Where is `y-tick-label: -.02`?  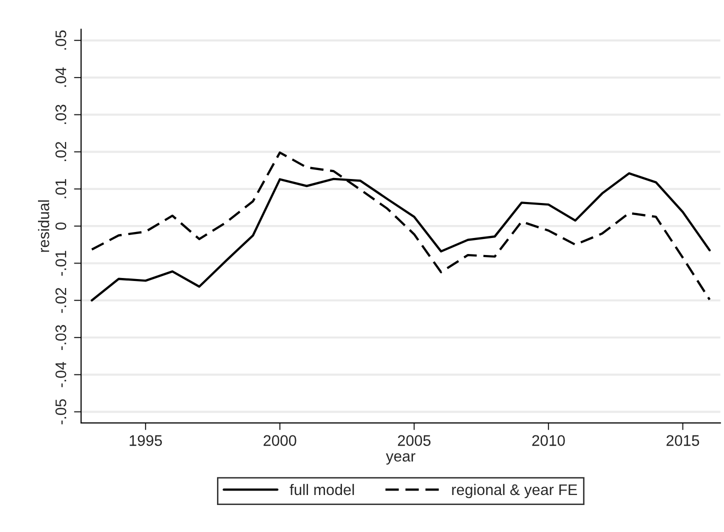
y-tick-label: -.02 is located at coordinates (60, 300).